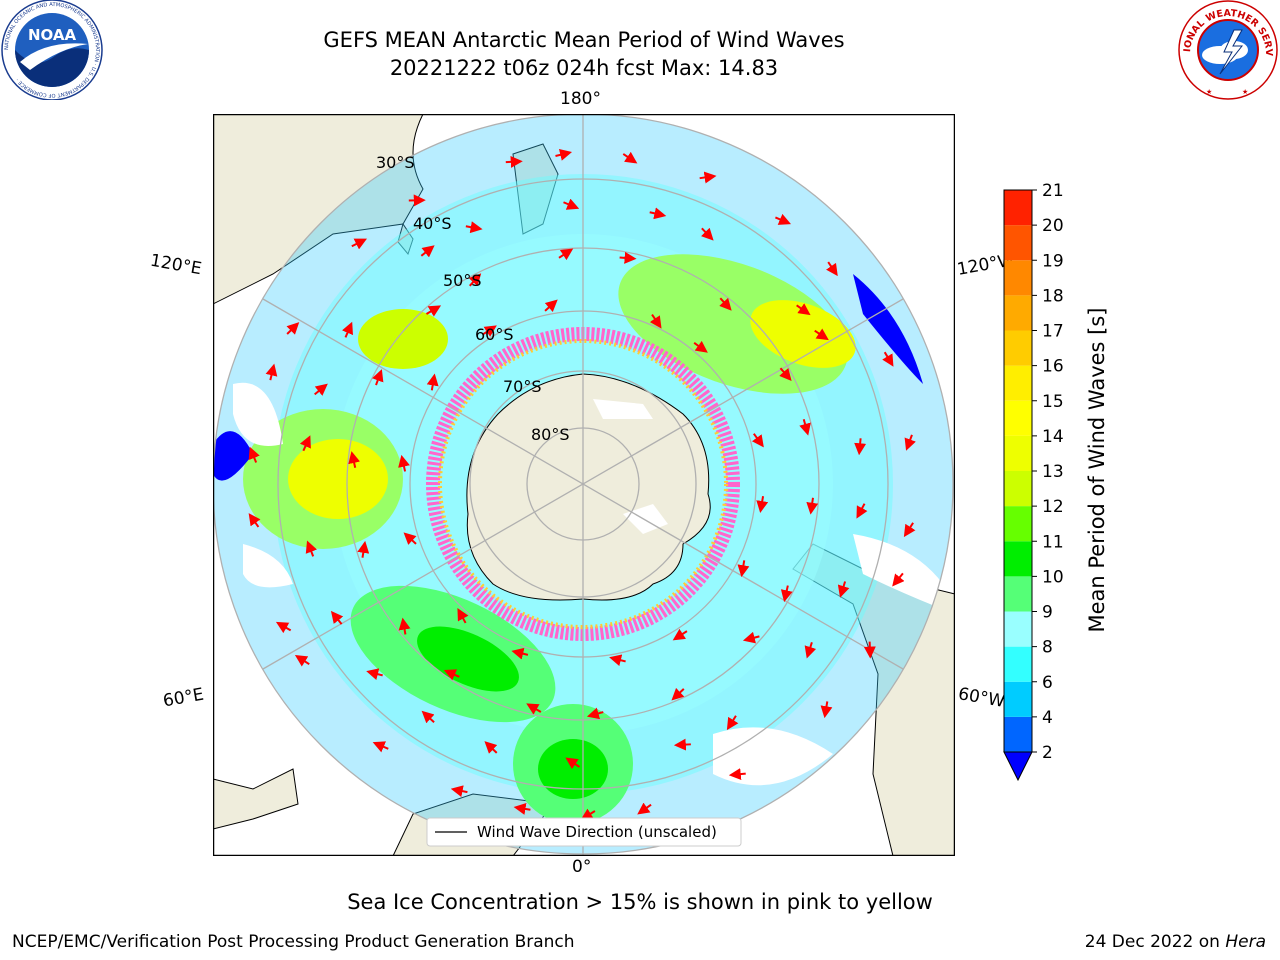 Image resolution: width=1280 pixels, height=960 pixels. I want to click on colorbar-tick-label: 14, so click(1053, 437).